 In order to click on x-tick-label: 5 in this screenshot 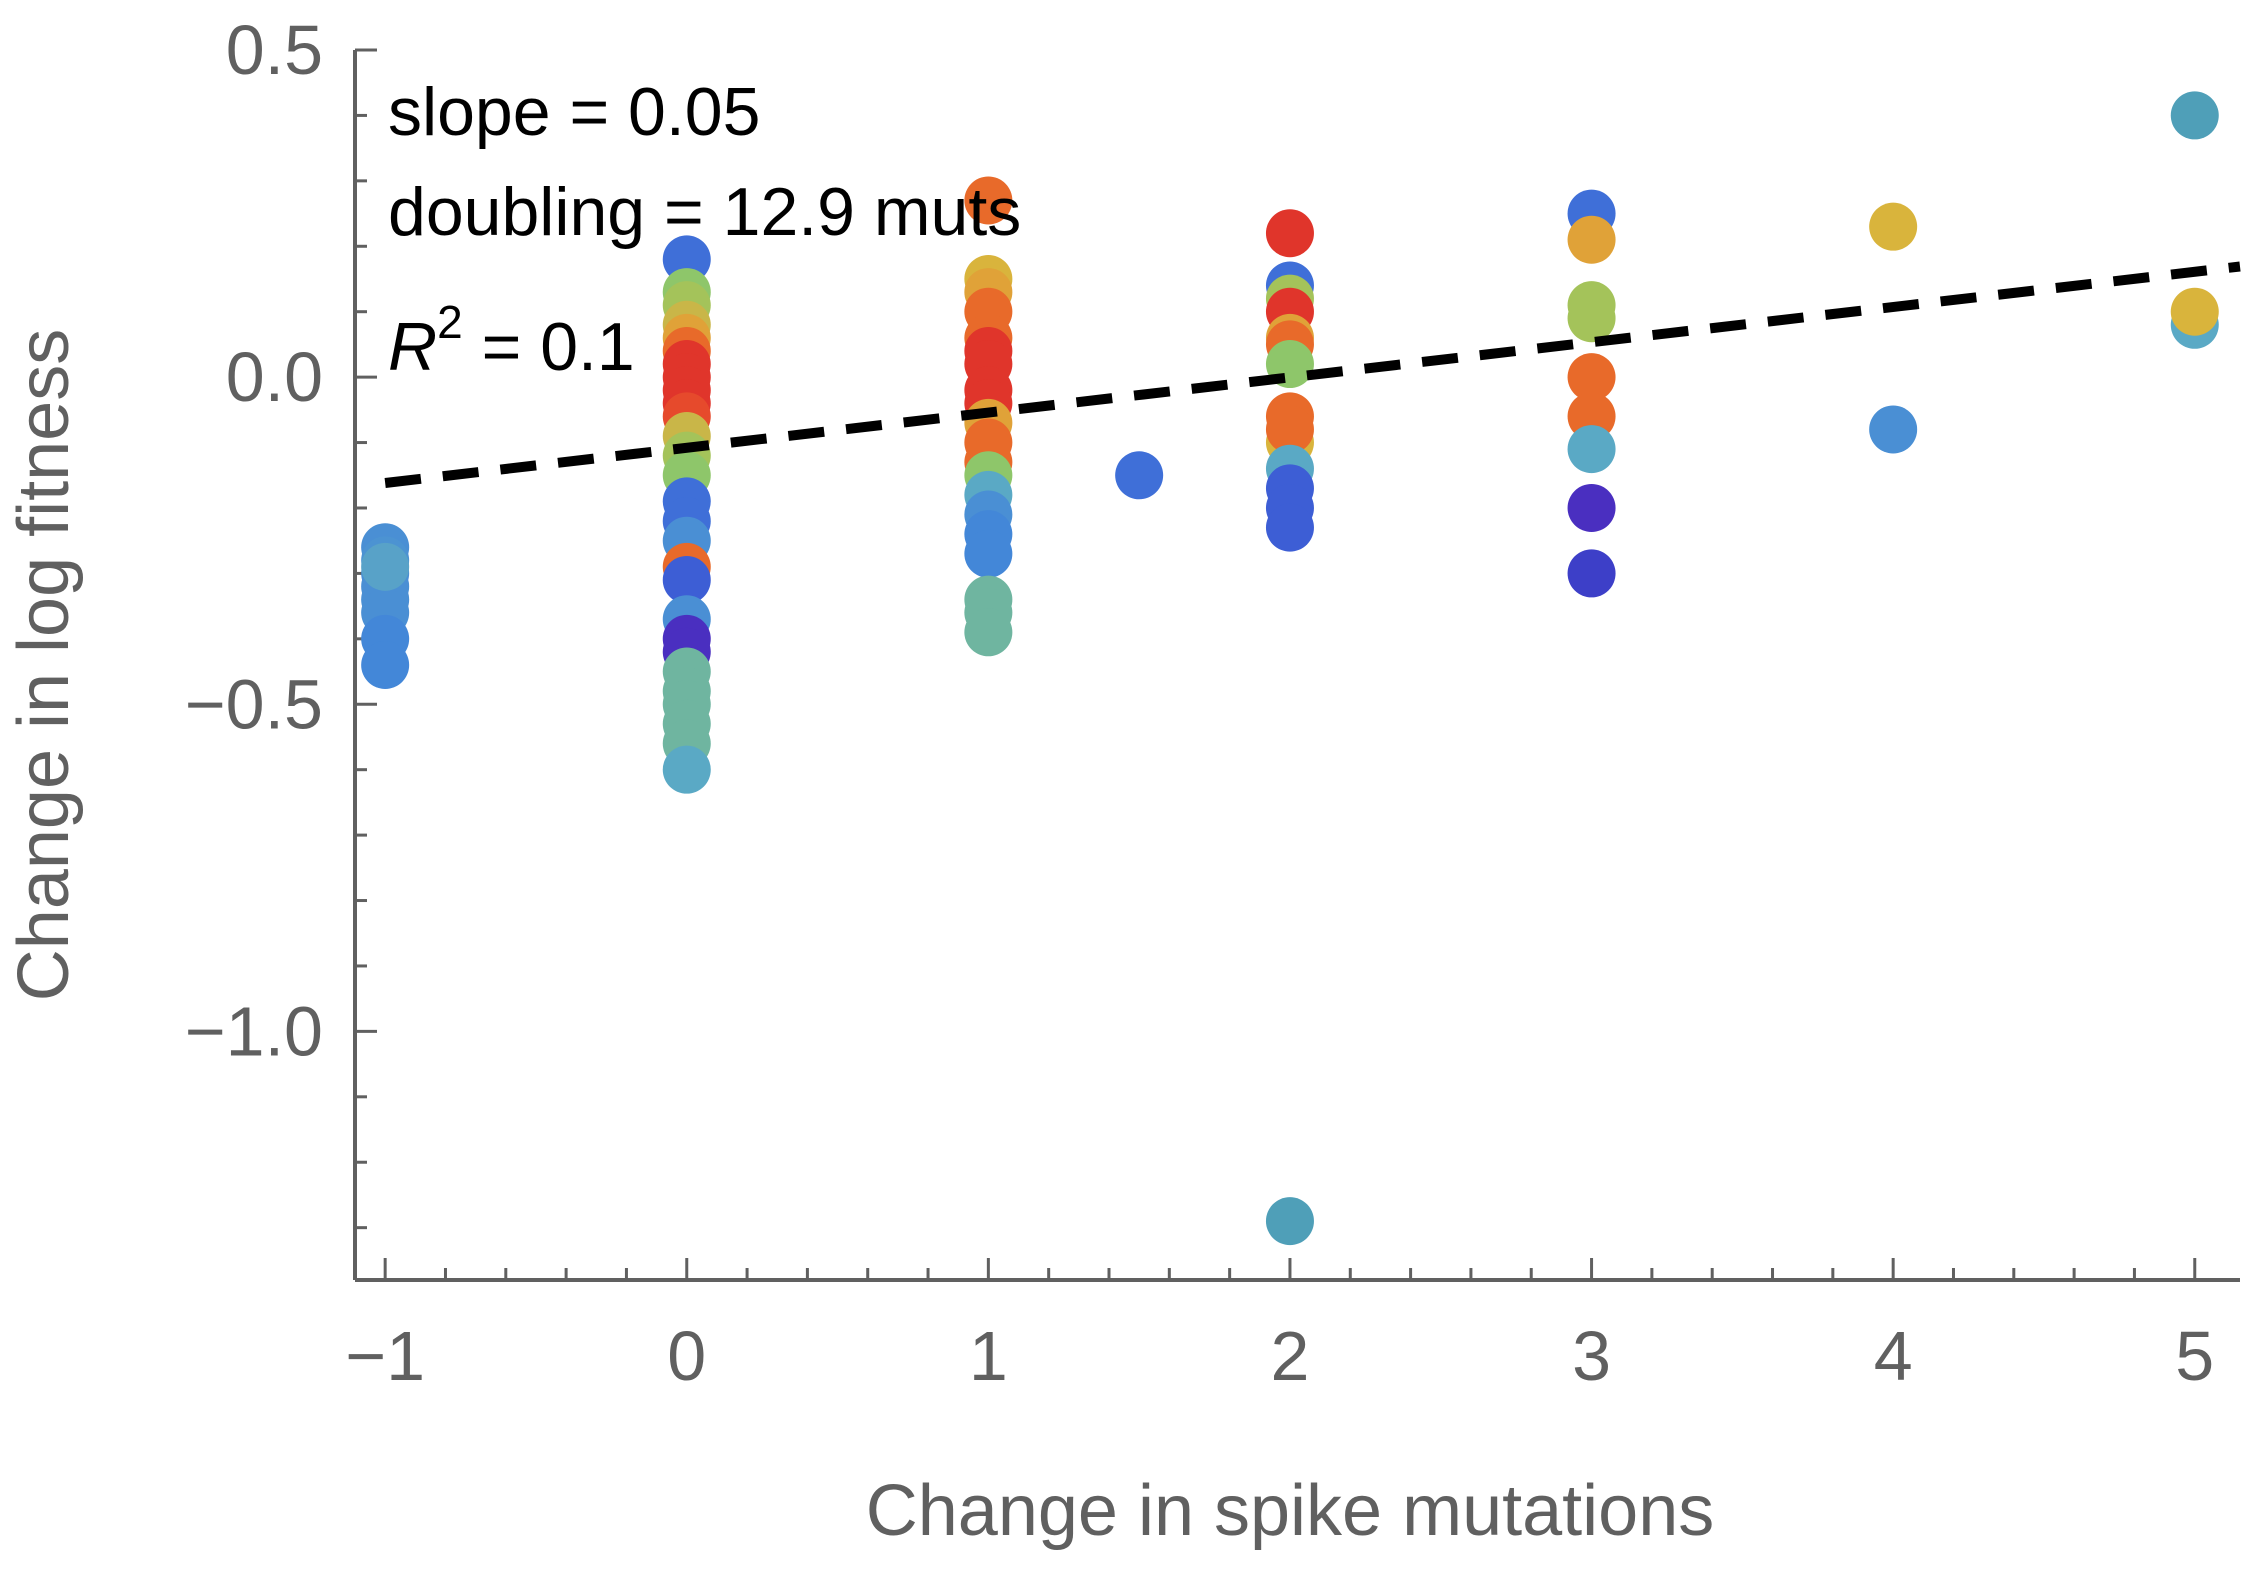, I will do `click(2194, 1356)`.